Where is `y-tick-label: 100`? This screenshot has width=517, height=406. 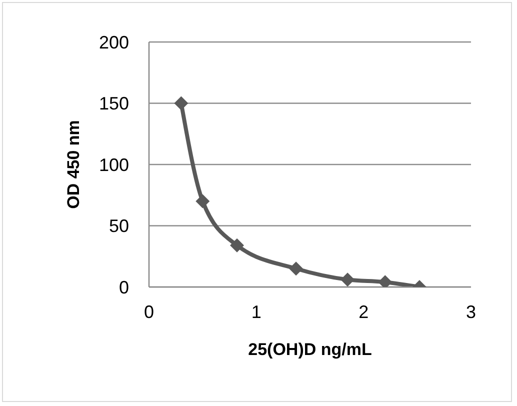 y-tick-label: 100 is located at coordinates (113, 164).